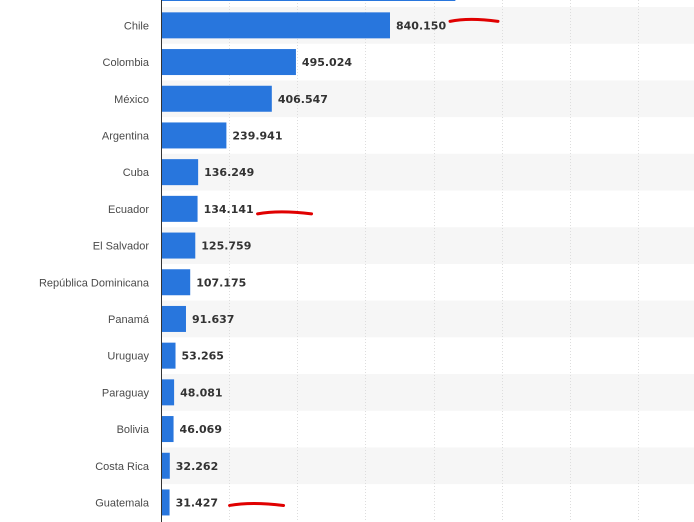  Describe the element at coordinates (131, 100) in the screenshot. I see `category-label: México` at that location.